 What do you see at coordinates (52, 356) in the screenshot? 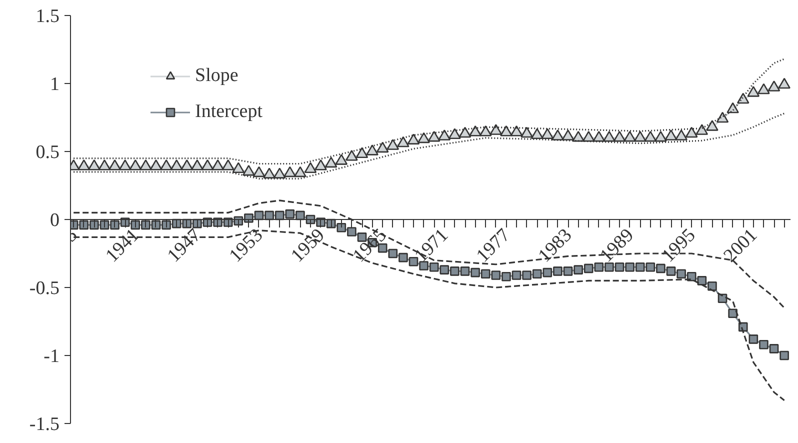
I see `y-tick-label: -1` at bounding box center [52, 356].